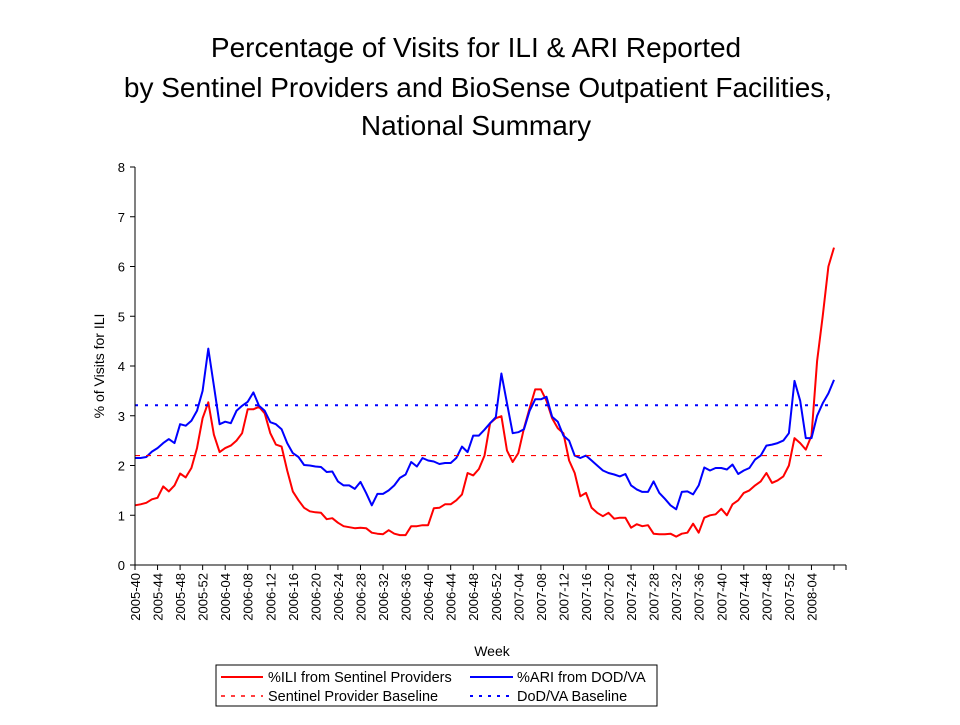 The height and width of the screenshot is (725, 960). Describe the element at coordinates (744, 597) in the screenshot. I see `x-tick-label: 2007-44` at that location.